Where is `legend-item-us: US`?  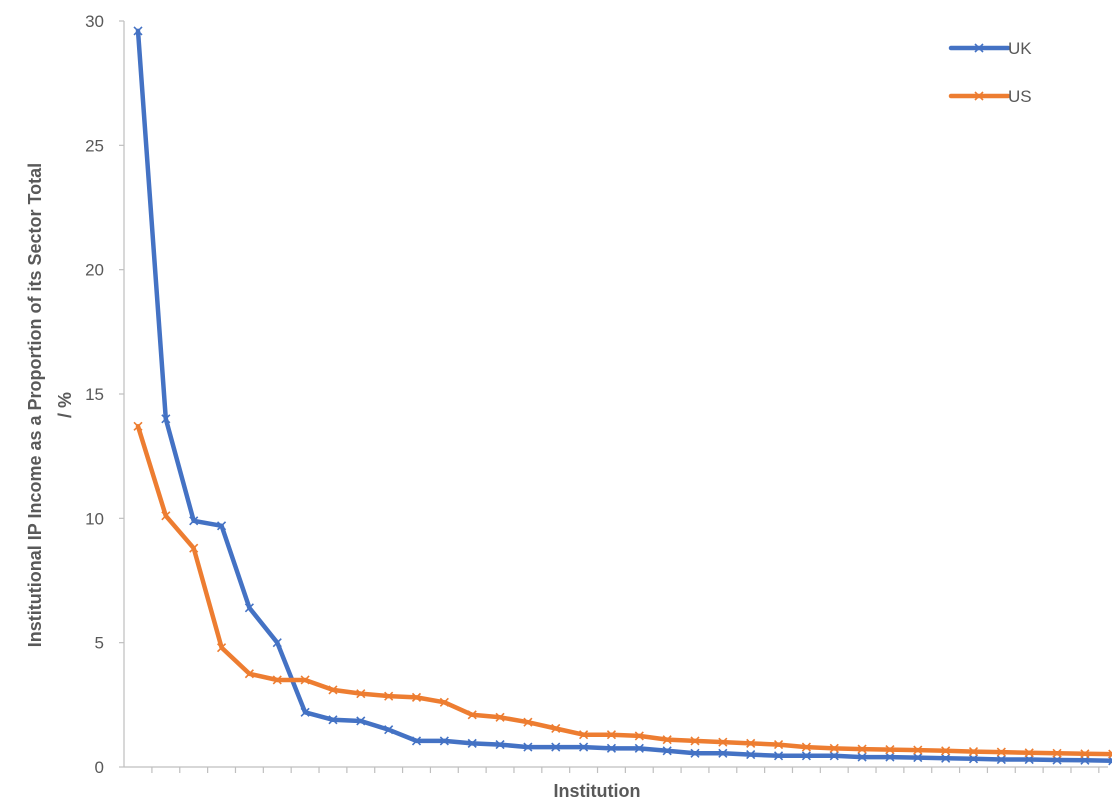
legend-item-us: US is located at coordinates (990, 96).